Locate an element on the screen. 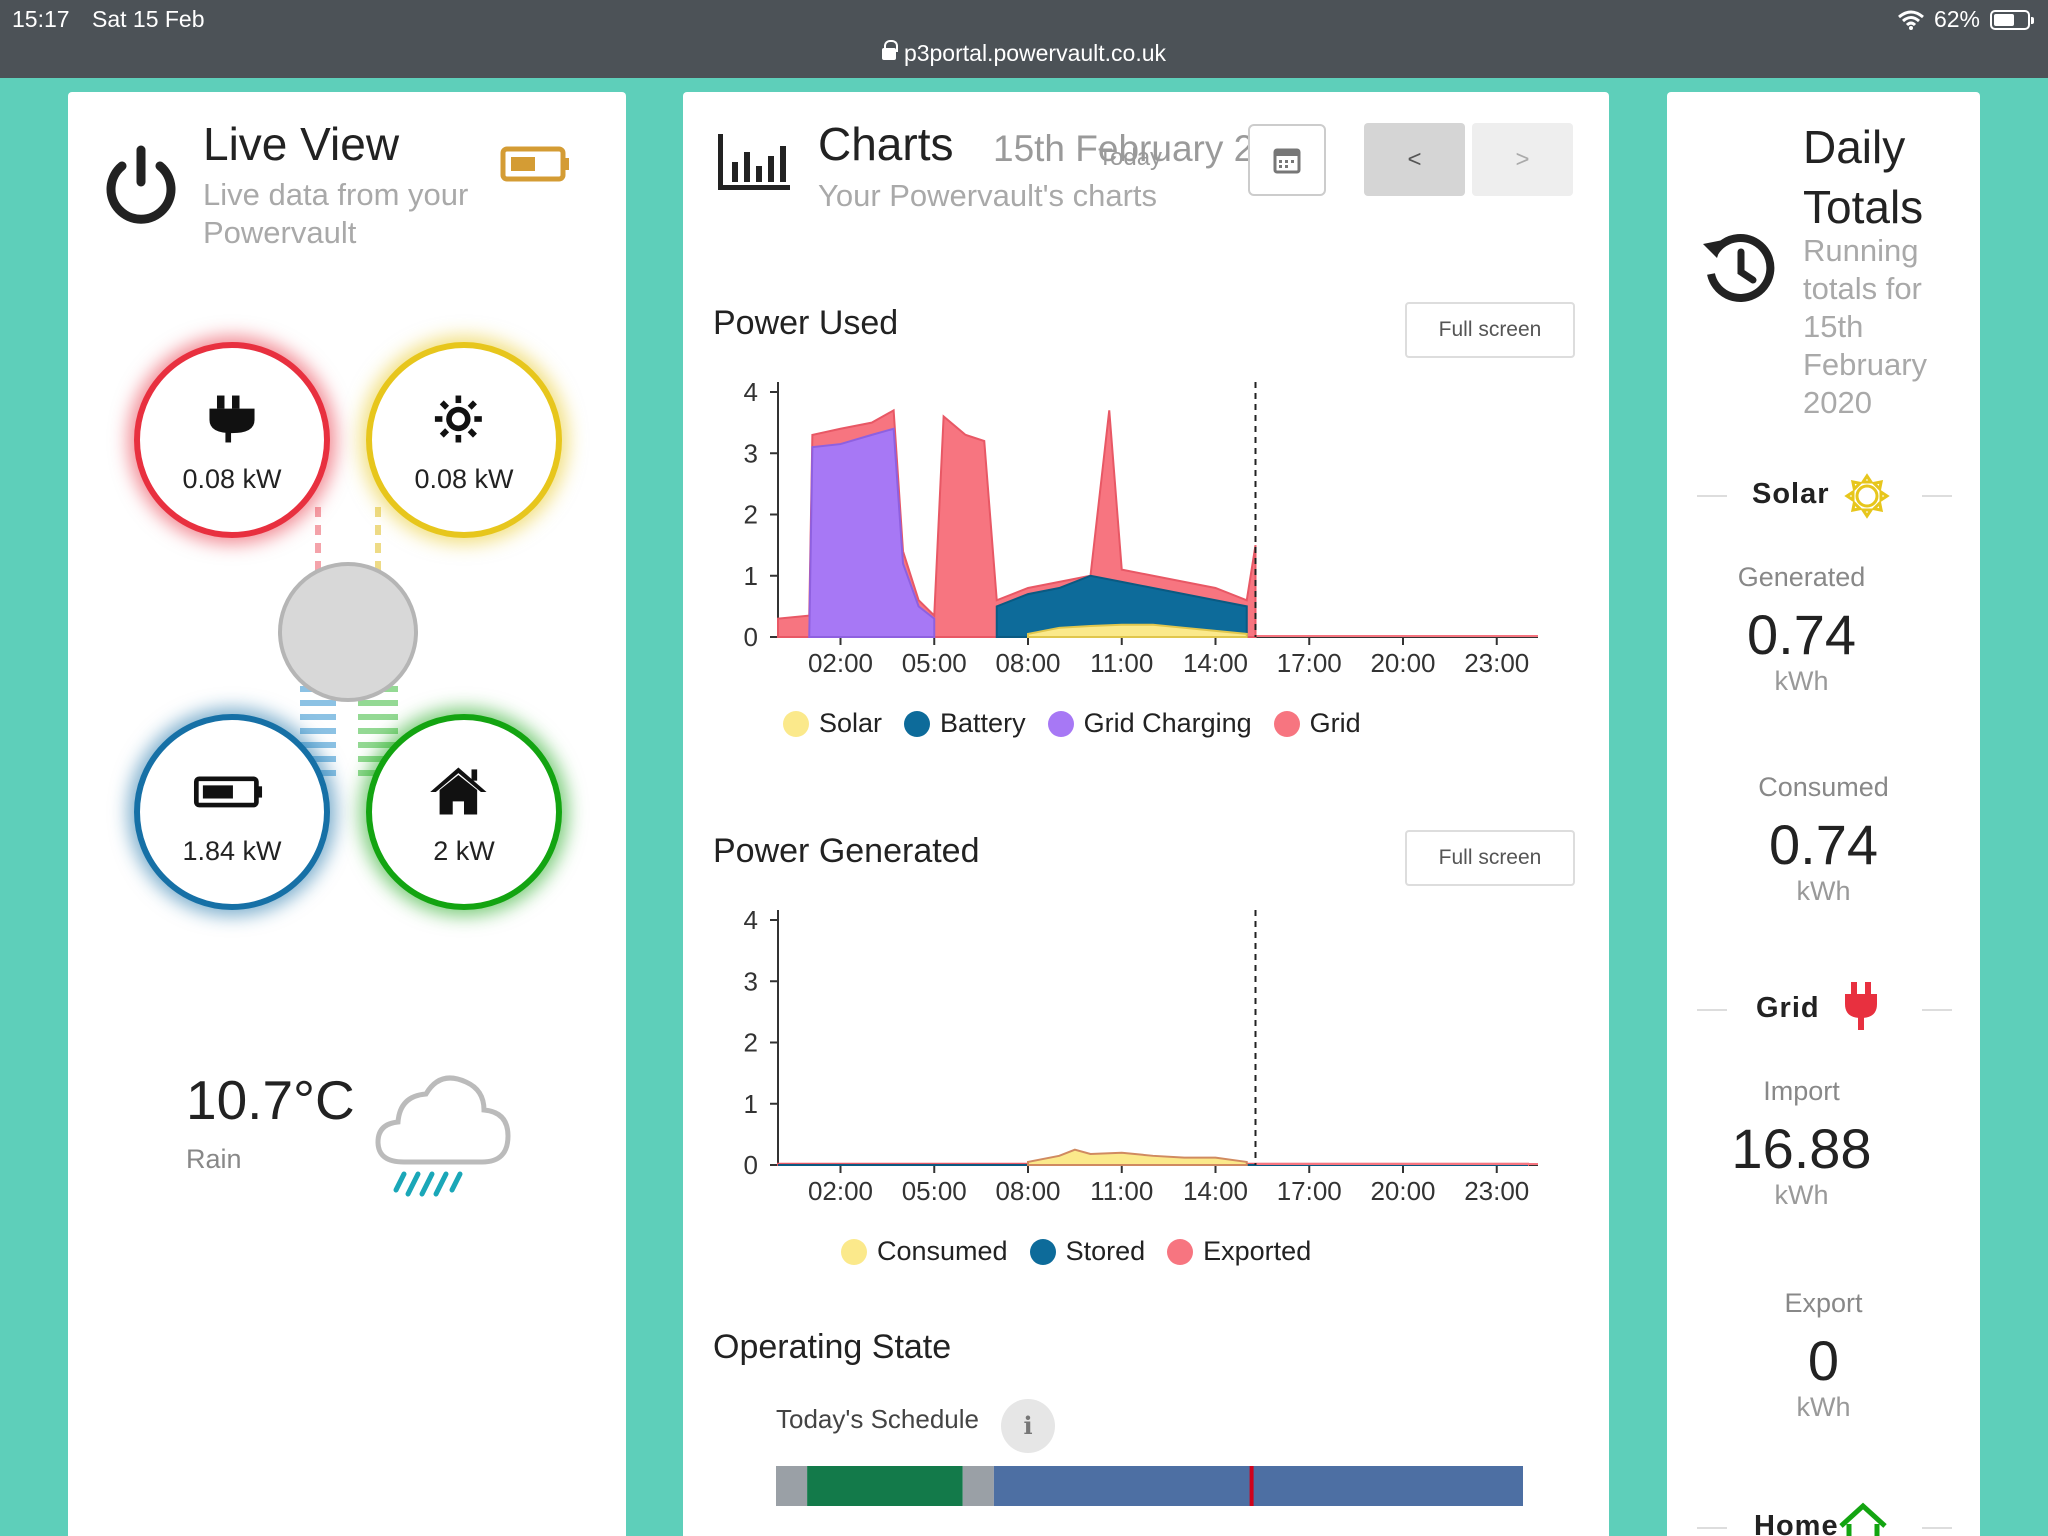 The width and height of the screenshot is (2048, 1536). power-used-legend: Solar Battery Grid Charging Grid is located at coordinates (1072, 723).